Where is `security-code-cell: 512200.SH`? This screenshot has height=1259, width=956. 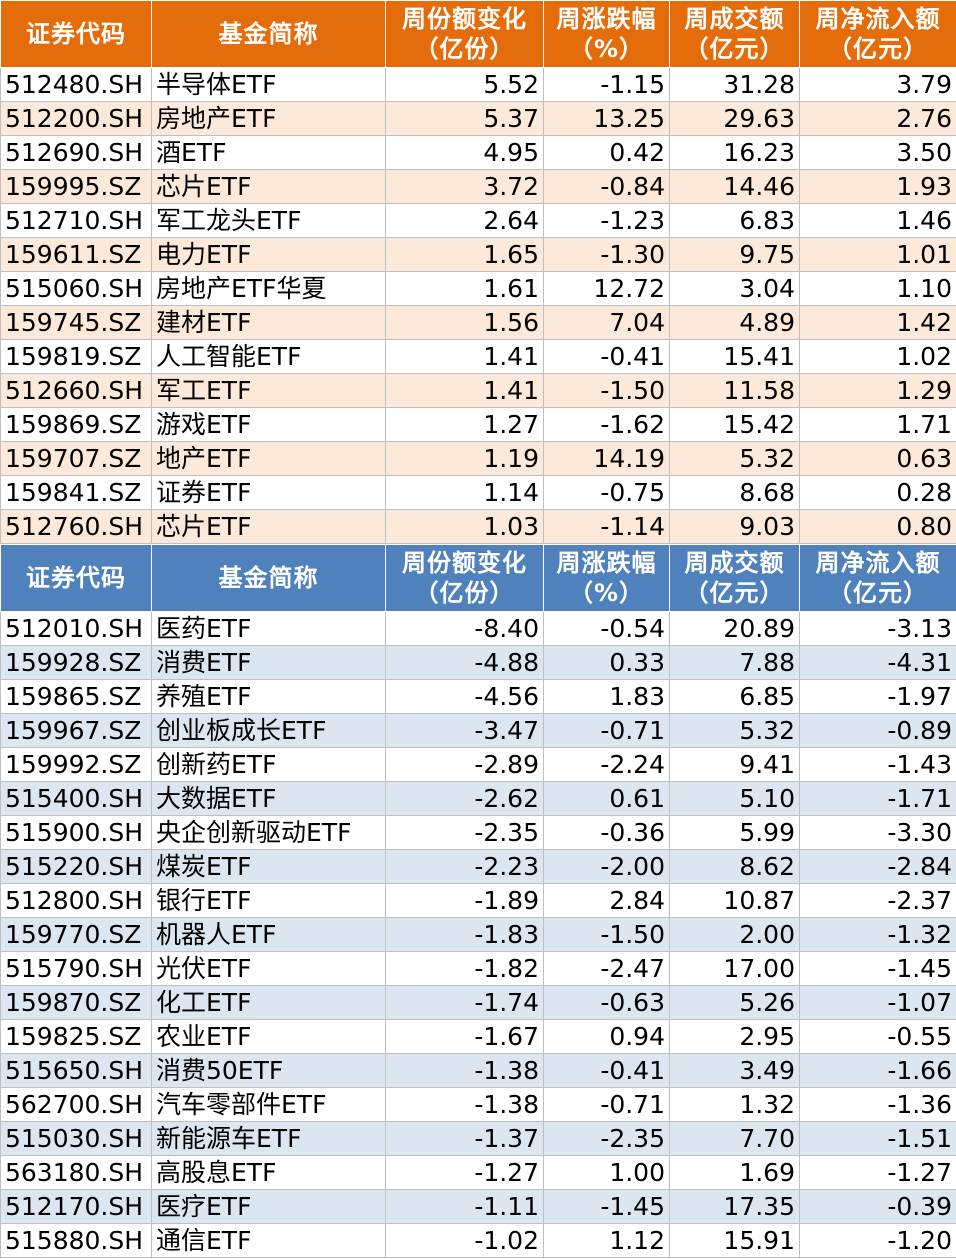 security-code-cell: 512200.SH is located at coordinates (76, 118).